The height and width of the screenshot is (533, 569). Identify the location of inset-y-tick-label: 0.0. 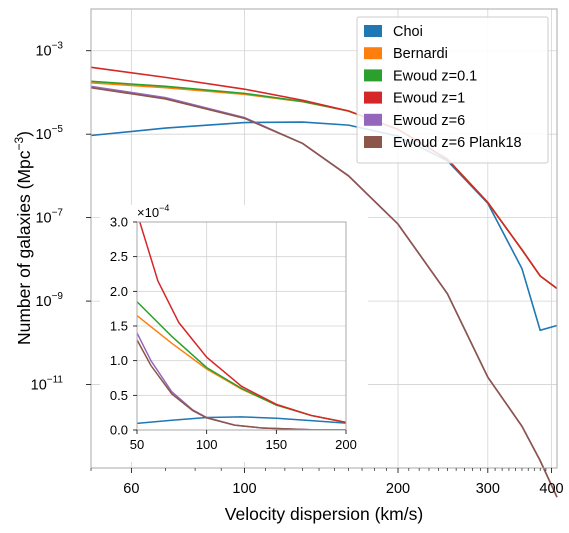
(119, 430).